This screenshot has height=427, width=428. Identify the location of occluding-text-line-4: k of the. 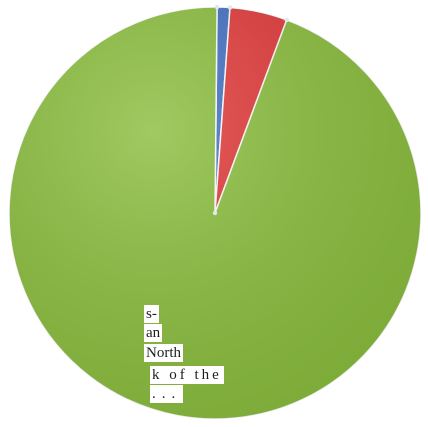
(187, 375).